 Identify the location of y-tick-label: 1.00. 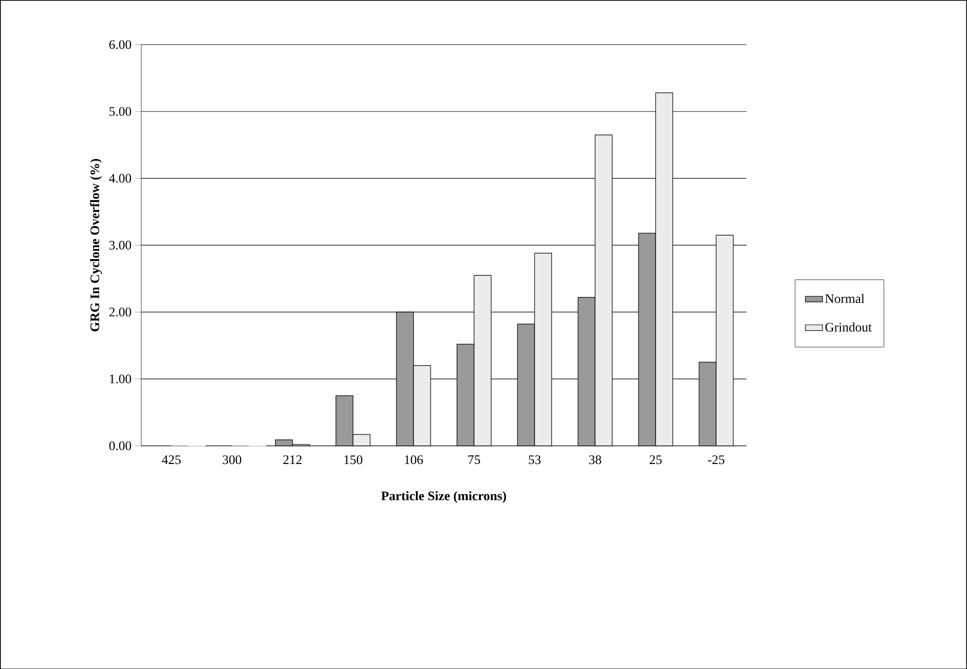
(121, 379).